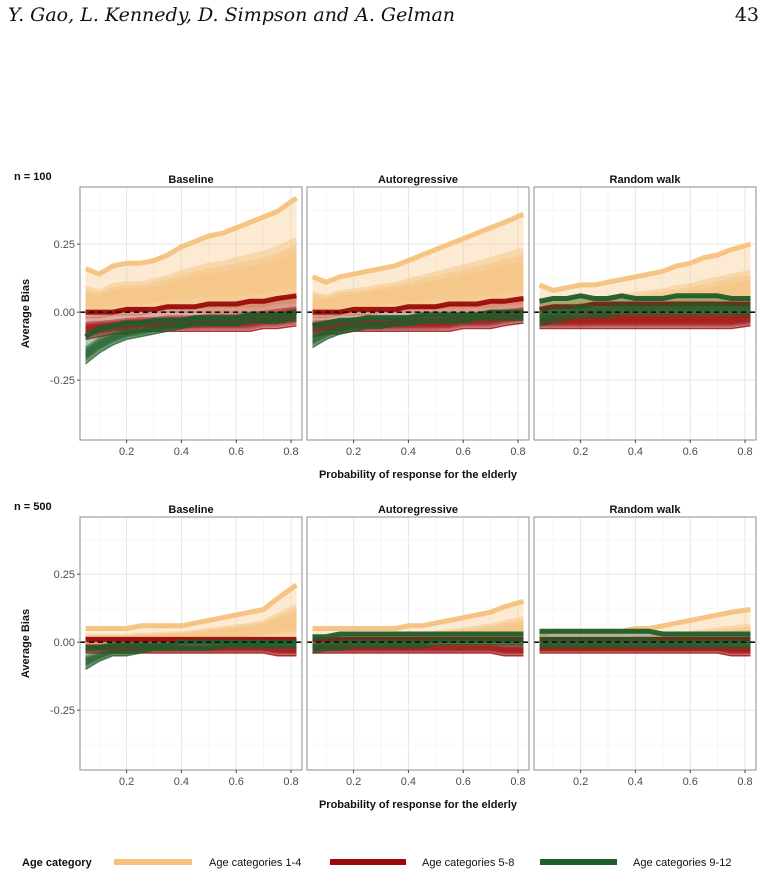 Image resolution: width=765 pixels, height=876 pixels. Describe the element at coordinates (33, 177) in the screenshot. I see `row-label: n = 100` at that location.